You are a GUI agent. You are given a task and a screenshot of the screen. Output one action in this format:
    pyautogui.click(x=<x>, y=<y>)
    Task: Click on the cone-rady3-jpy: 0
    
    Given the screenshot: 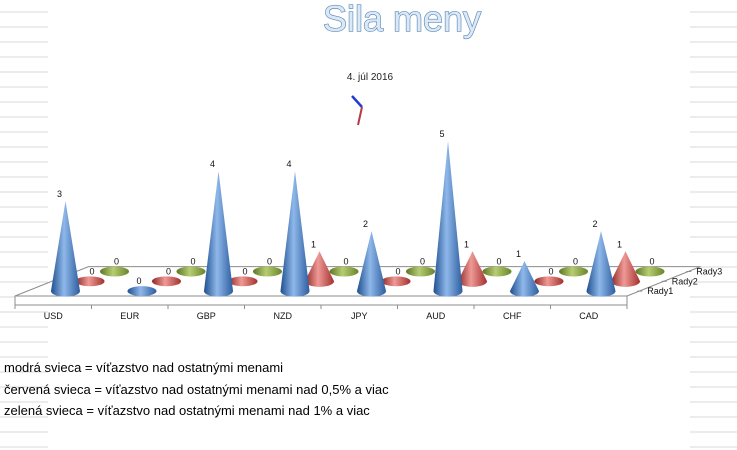 What is the action you would take?
    pyautogui.click(x=420, y=267)
    